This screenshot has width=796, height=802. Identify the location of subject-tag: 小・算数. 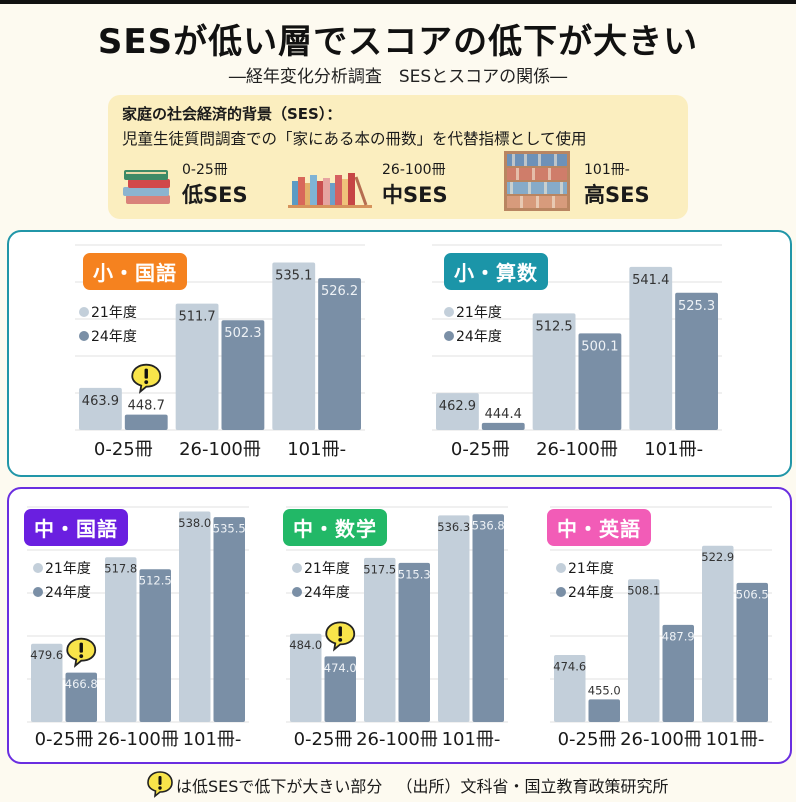
(496, 271).